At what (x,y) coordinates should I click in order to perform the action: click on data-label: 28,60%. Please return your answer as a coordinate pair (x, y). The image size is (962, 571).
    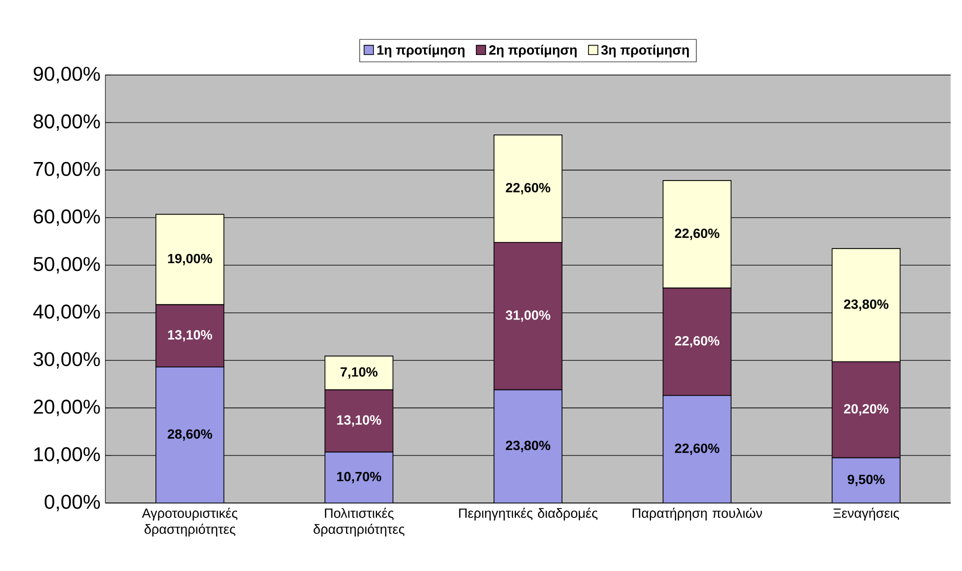
    Looking at the image, I should click on (190, 435).